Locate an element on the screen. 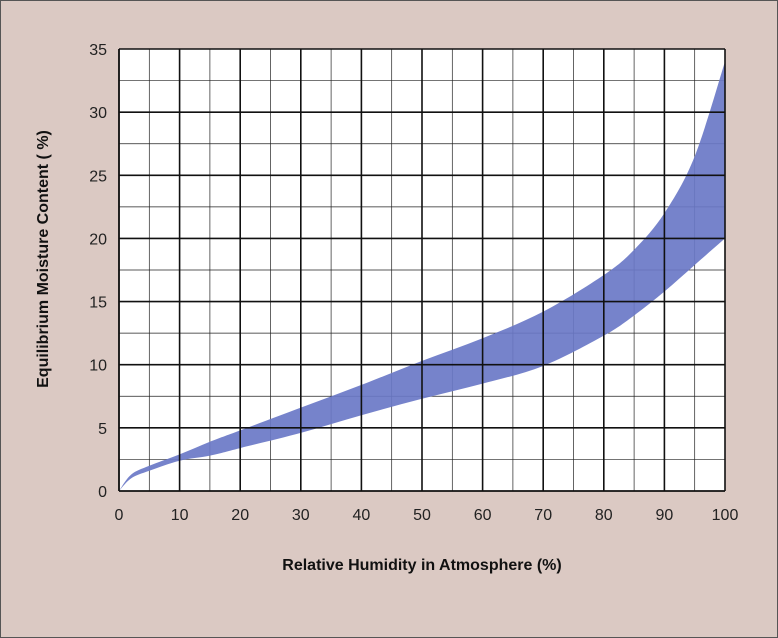  x-tick-label: 40 is located at coordinates (362, 515).